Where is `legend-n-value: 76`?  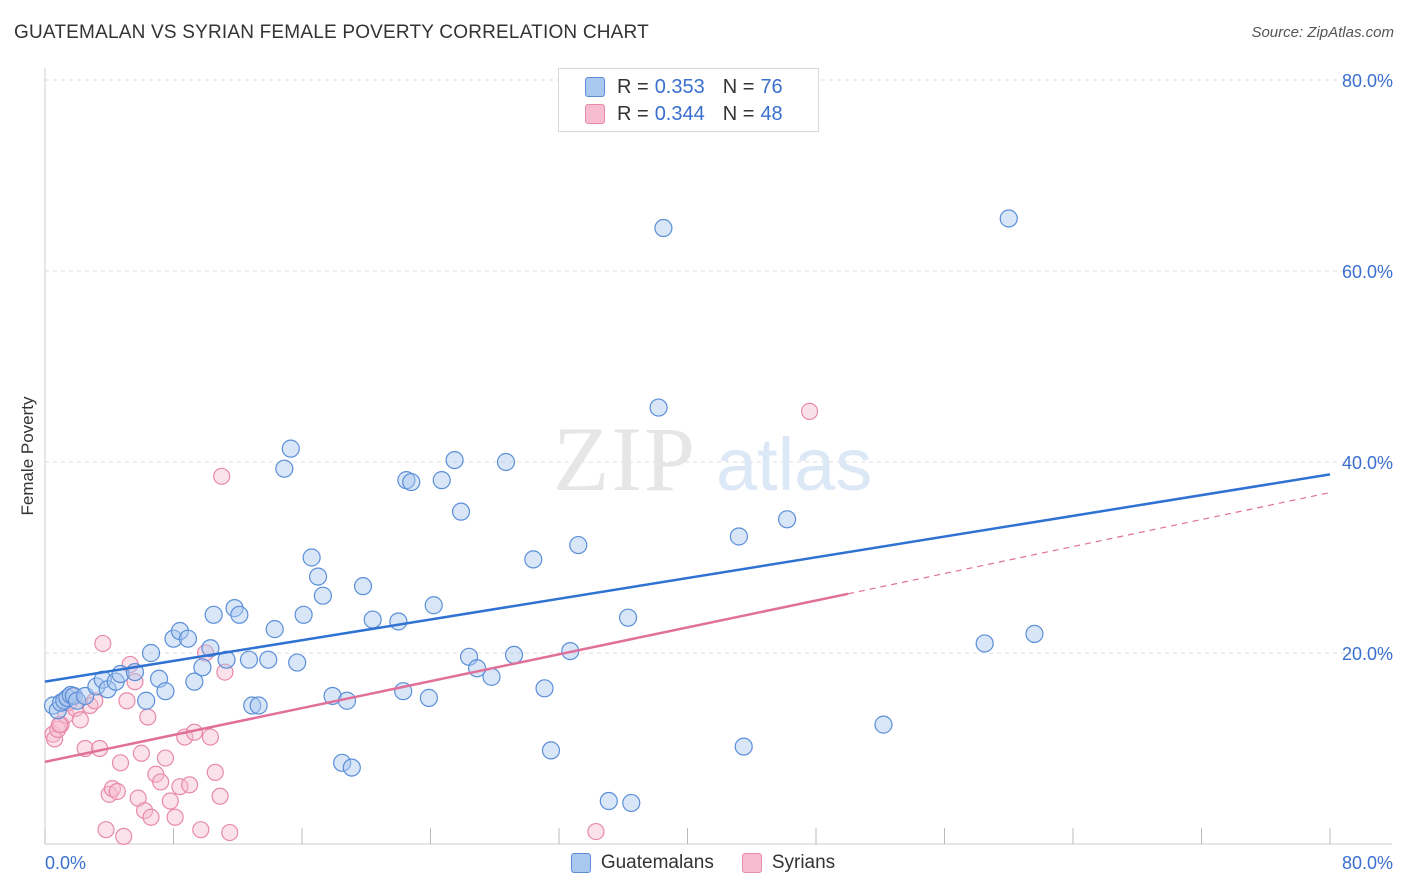 legend-n-value: 76 is located at coordinates (771, 86).